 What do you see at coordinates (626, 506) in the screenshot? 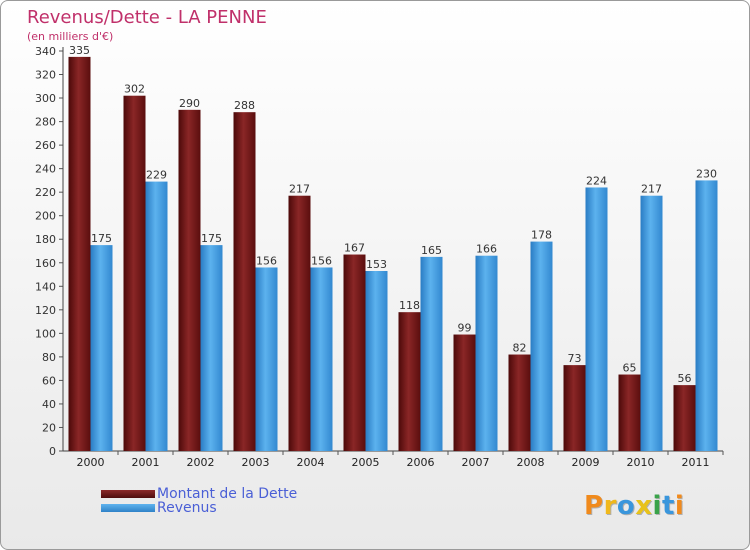
I see `logo-letter: o` at bounding box center [626, 506].